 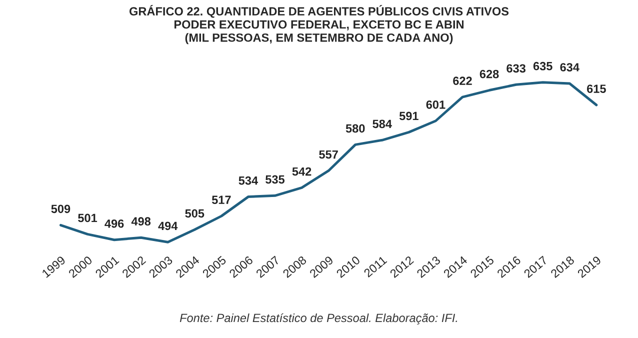 I want to click on data-label: 509, so click(x=60, y=209).